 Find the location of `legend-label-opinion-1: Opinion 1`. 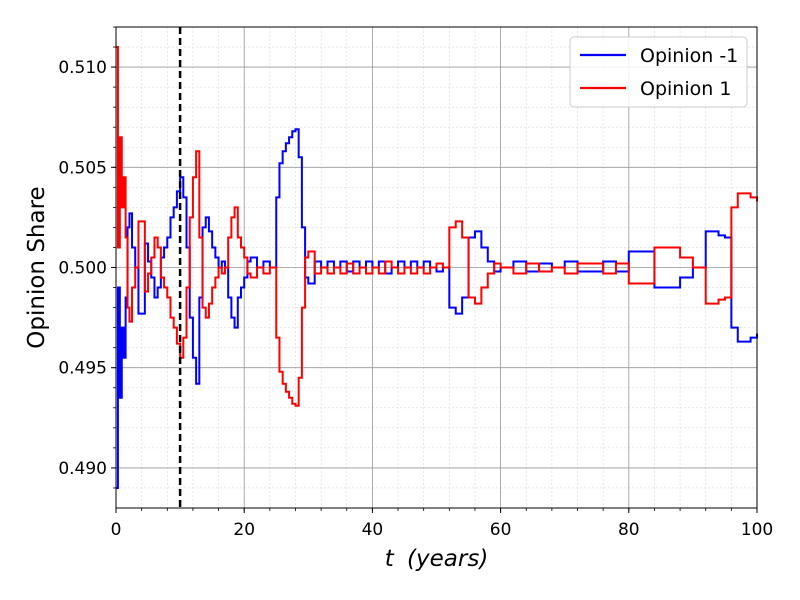

legend-label-opinion-1: Opinion 1 is located at coordinates (685, 89).